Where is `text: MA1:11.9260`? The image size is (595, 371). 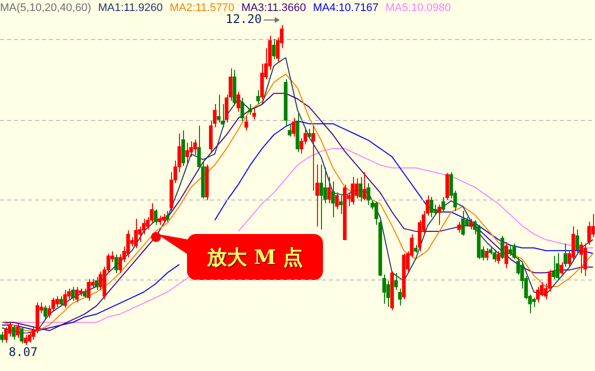
text: MA1:11.9260 is located at coordinates (130, 8).